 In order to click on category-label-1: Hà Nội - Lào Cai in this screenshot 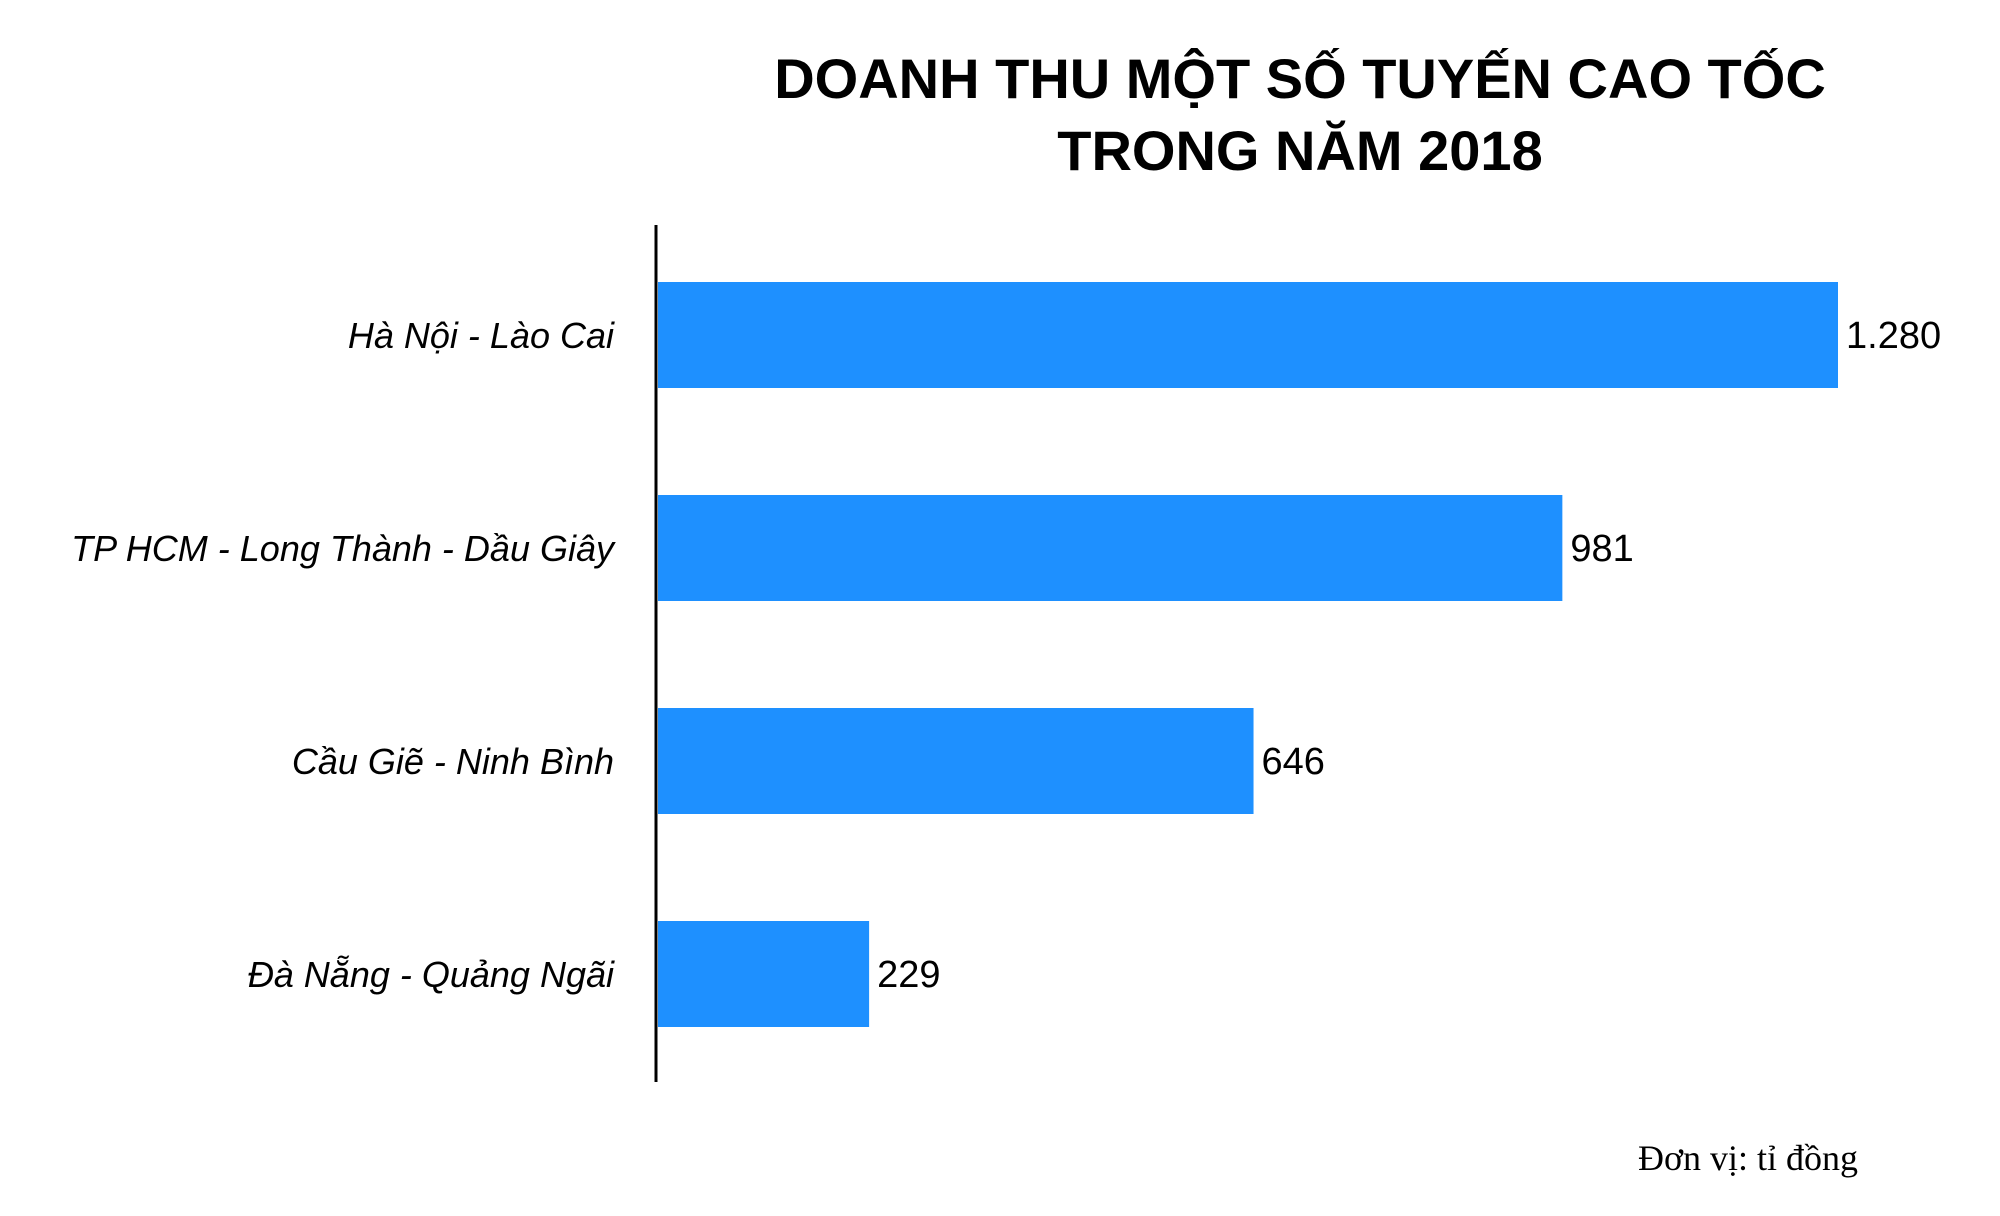, I will do `click(481, 335)`.